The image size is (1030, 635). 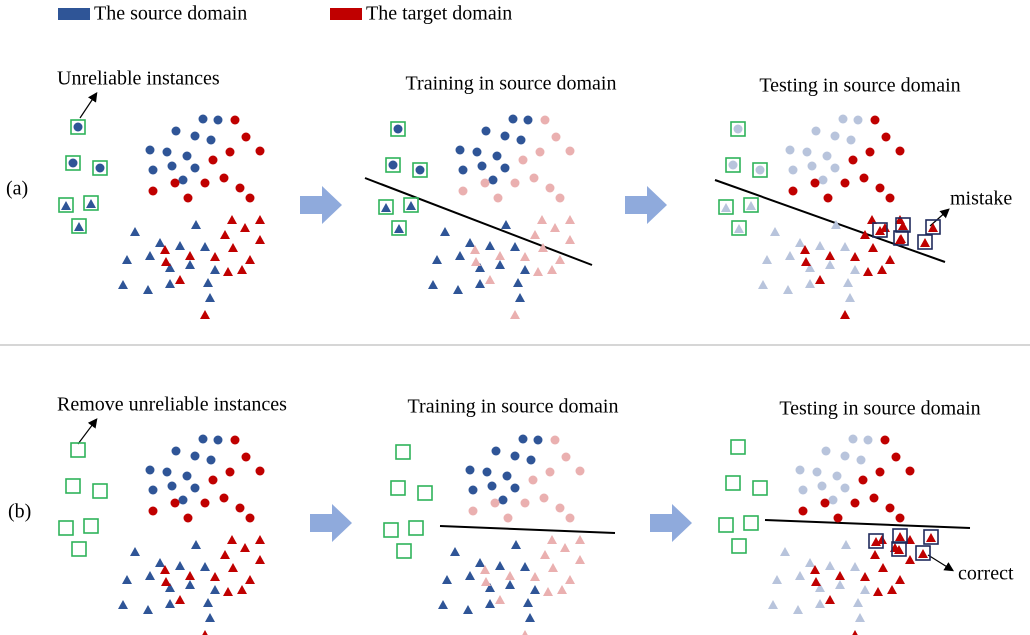 What do you see at coordinates (19, 512) in the screenshot?
I see `row-label: (b)` at bounding box center [19, 512].